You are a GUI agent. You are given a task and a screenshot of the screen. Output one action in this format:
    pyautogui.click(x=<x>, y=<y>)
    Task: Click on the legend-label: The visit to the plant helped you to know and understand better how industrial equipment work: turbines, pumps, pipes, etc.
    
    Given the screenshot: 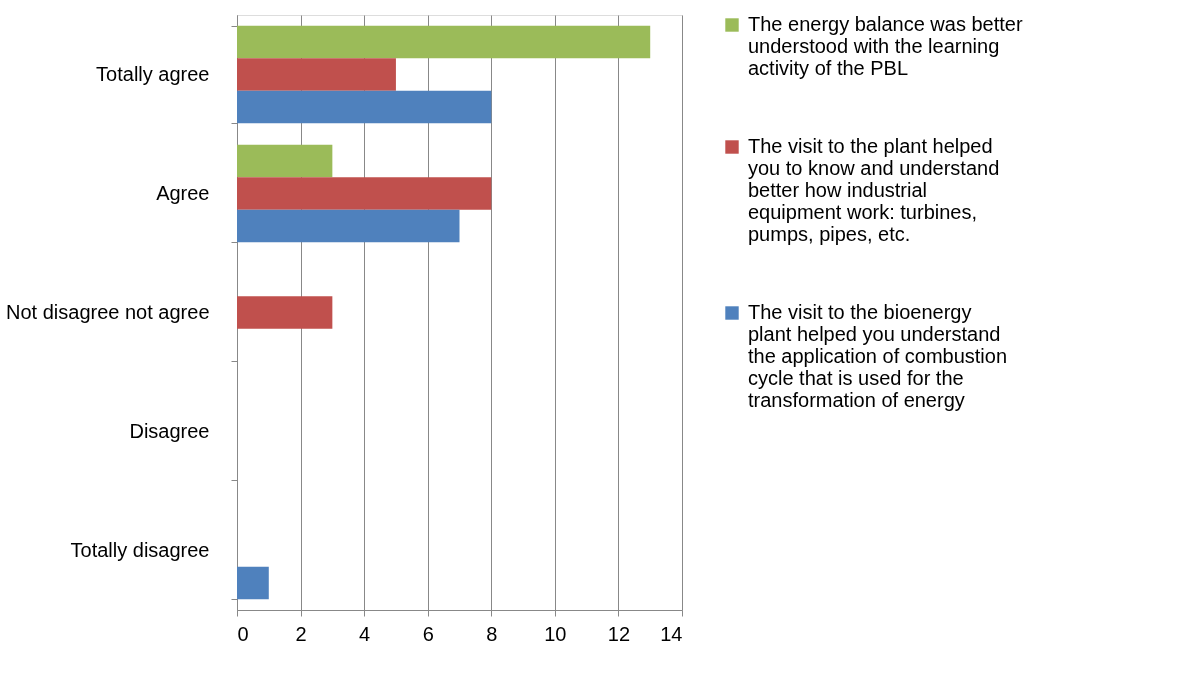 What is the action you would take?
    pyautogui.click(x=874, y=190)
    